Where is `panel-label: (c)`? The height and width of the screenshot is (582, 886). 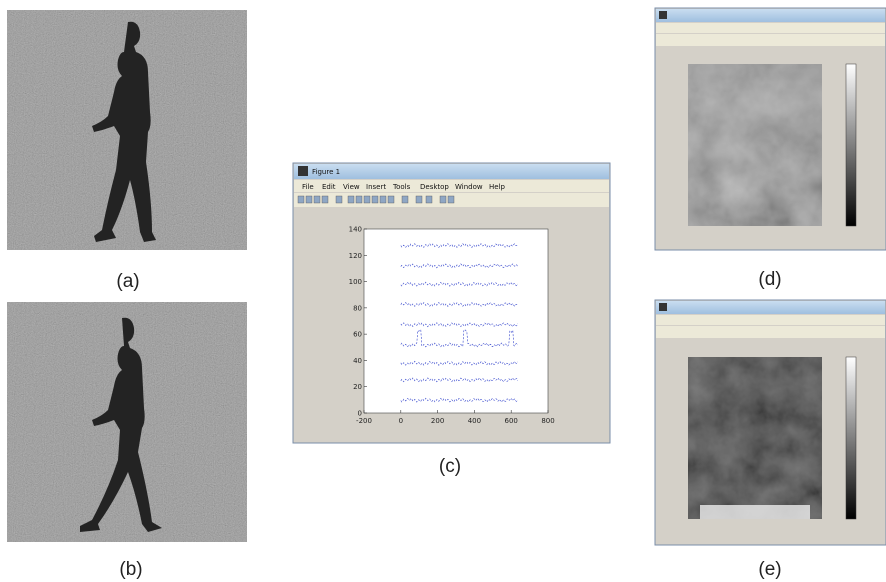
panel-label: (c) is located at coordinates (450, 466).